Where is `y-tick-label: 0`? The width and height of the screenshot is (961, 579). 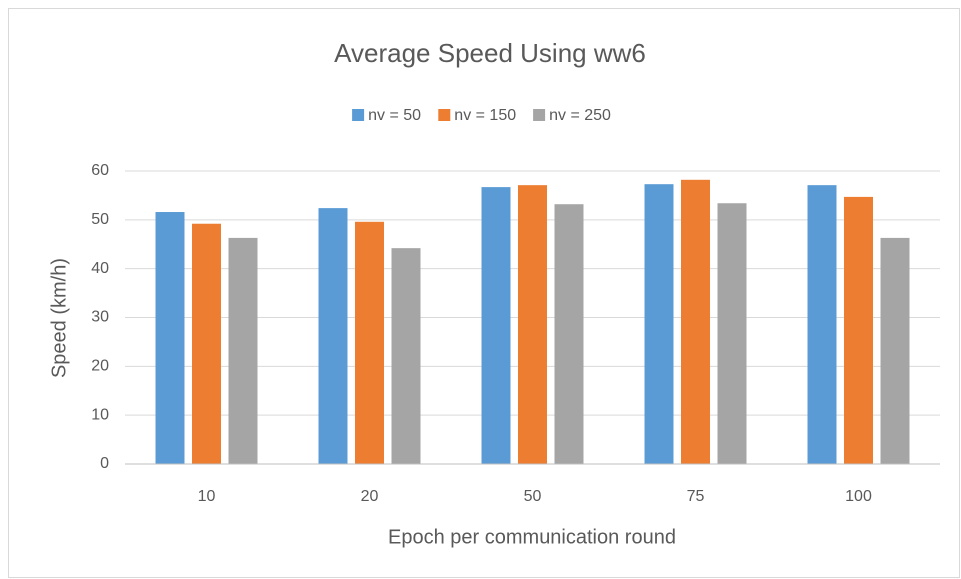 y-tick-label: 0 is located at coordinates (104, 463).